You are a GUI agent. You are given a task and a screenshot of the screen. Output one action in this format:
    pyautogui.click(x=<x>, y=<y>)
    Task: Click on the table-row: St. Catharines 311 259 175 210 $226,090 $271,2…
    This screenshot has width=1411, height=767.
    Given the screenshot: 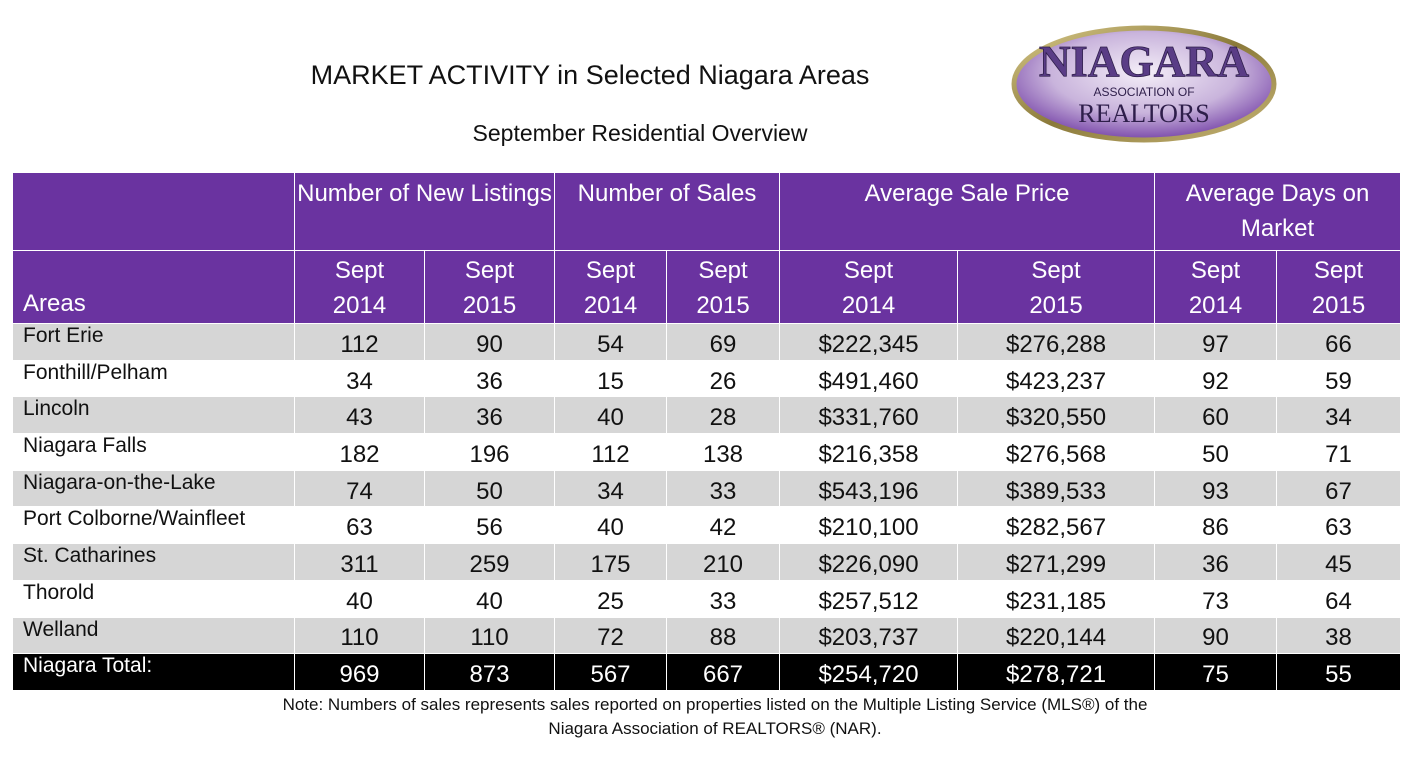 What is the action you would take?
    pyautogui.click(x=707, y=562)
    